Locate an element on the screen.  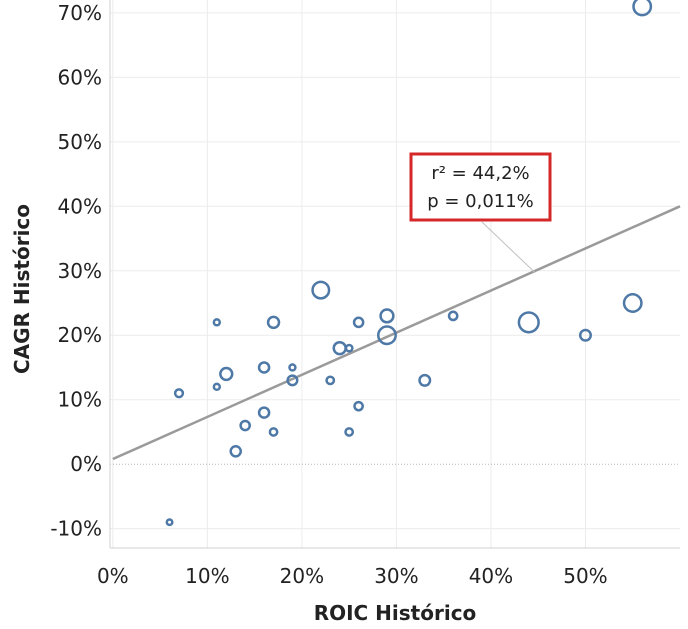
x-tick-label: 50% is located at coordinates (585, 576).